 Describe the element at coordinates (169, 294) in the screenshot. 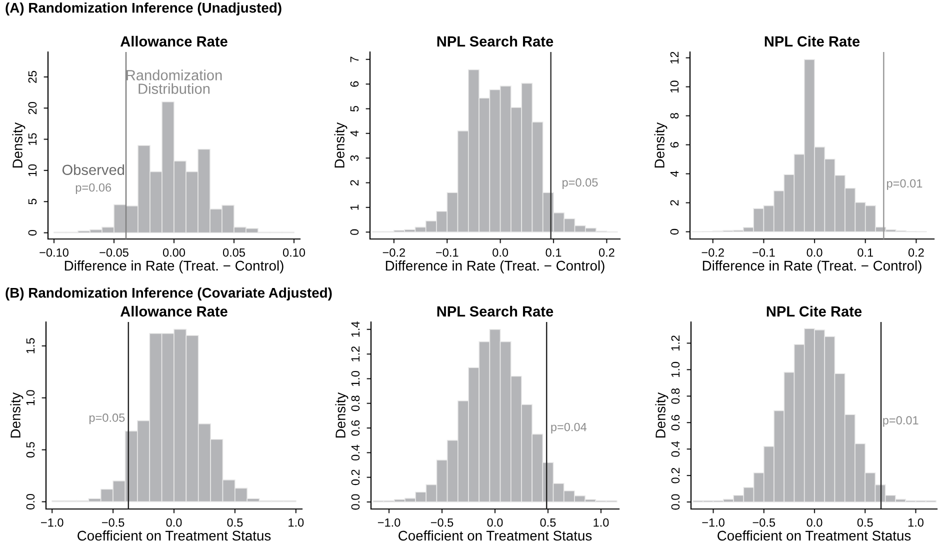

I see `chart-subtitle: (B) Randomization Inference (Covariate Adjusted)` at that location.